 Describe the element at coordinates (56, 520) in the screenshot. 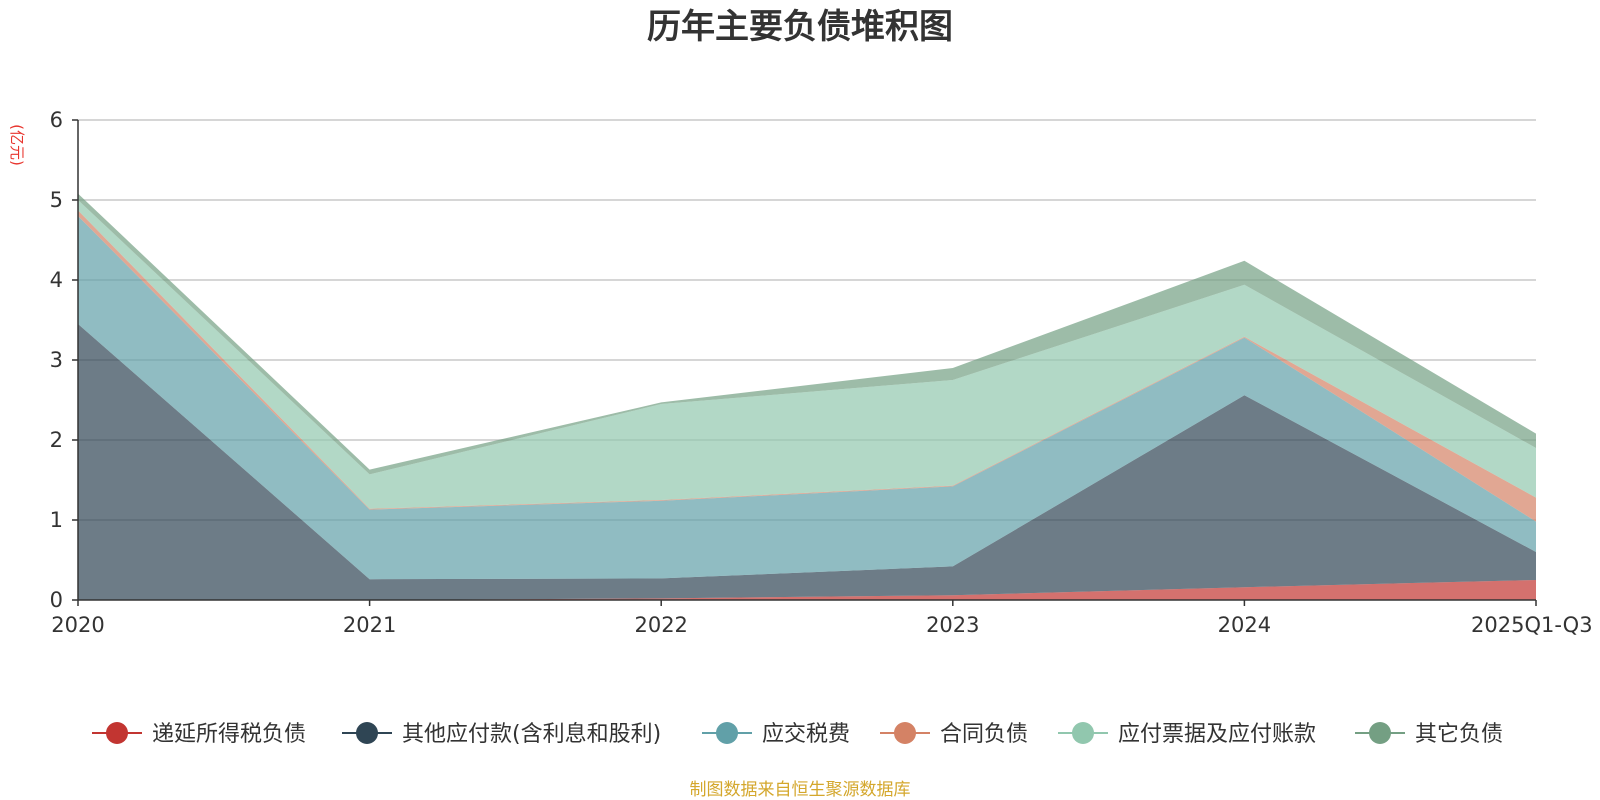

I see `y-tick-label: 1` at that location.